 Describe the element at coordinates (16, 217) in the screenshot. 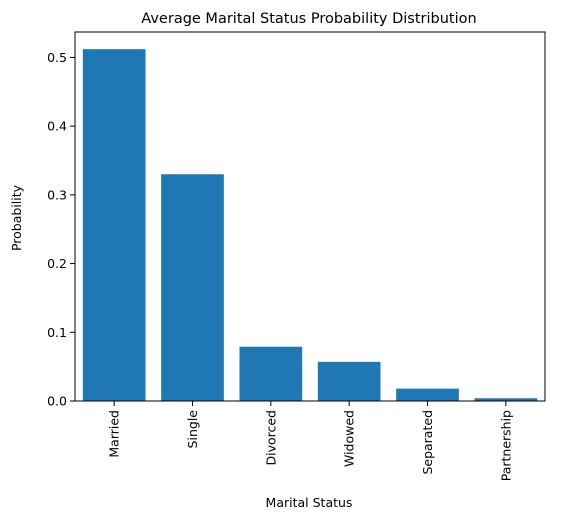

I see `y-axis-label: Probability` at that location.